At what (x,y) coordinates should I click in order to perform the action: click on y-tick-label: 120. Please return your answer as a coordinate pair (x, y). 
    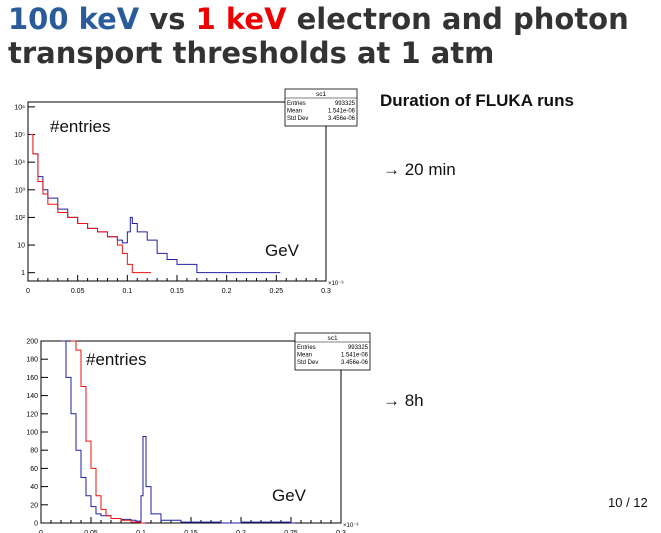
    Looking at the image, I should click on (32, 414).